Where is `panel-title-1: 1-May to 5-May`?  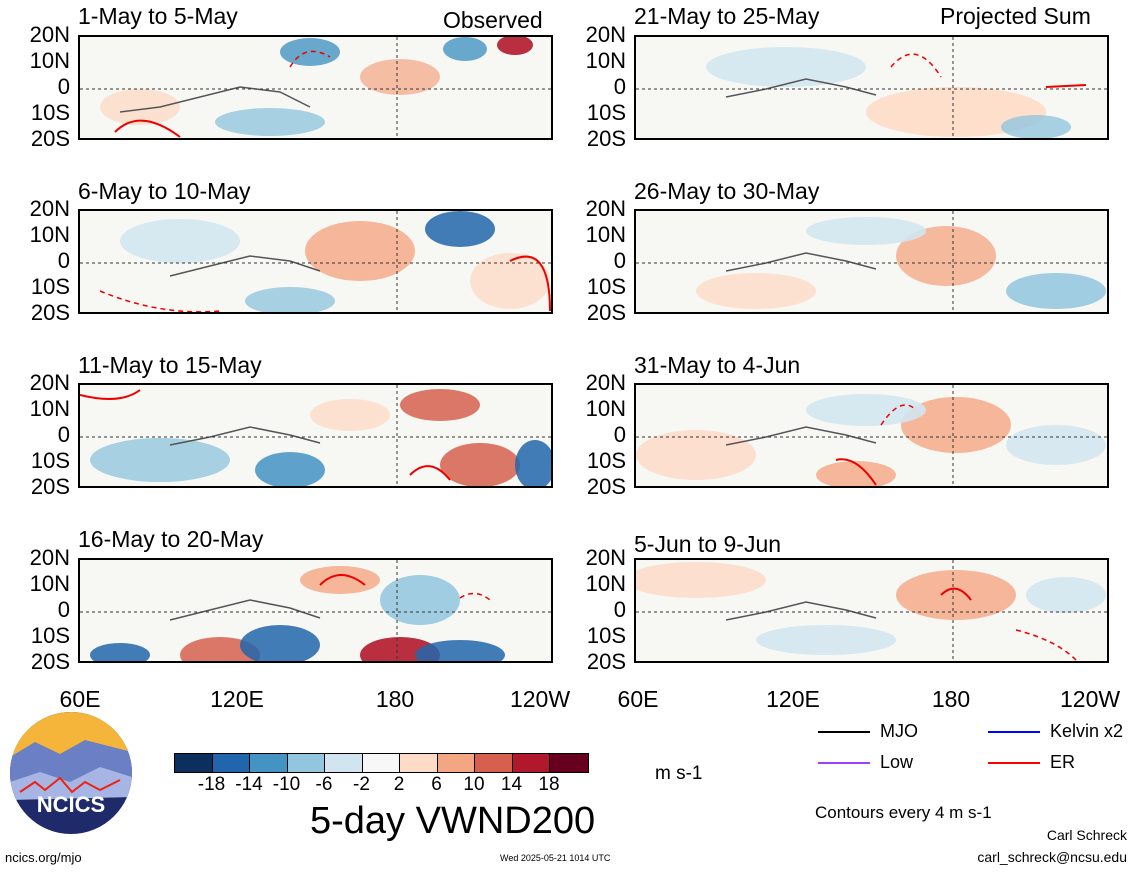
panel-title-1: 1-May to 5-May is located at coordinates (158, 16).